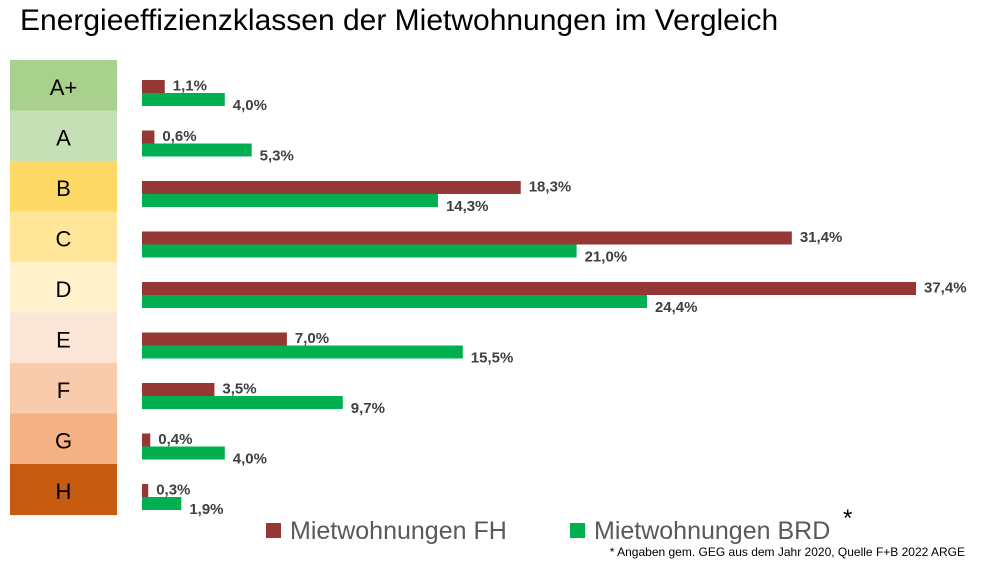 Image resolution: width=989 pixels, height=562 pixels. What do you see at coordinates (821, 237) in the screenshot?
I see `value-label-fh-c: 31,4%` at bounding box center [821, 237].